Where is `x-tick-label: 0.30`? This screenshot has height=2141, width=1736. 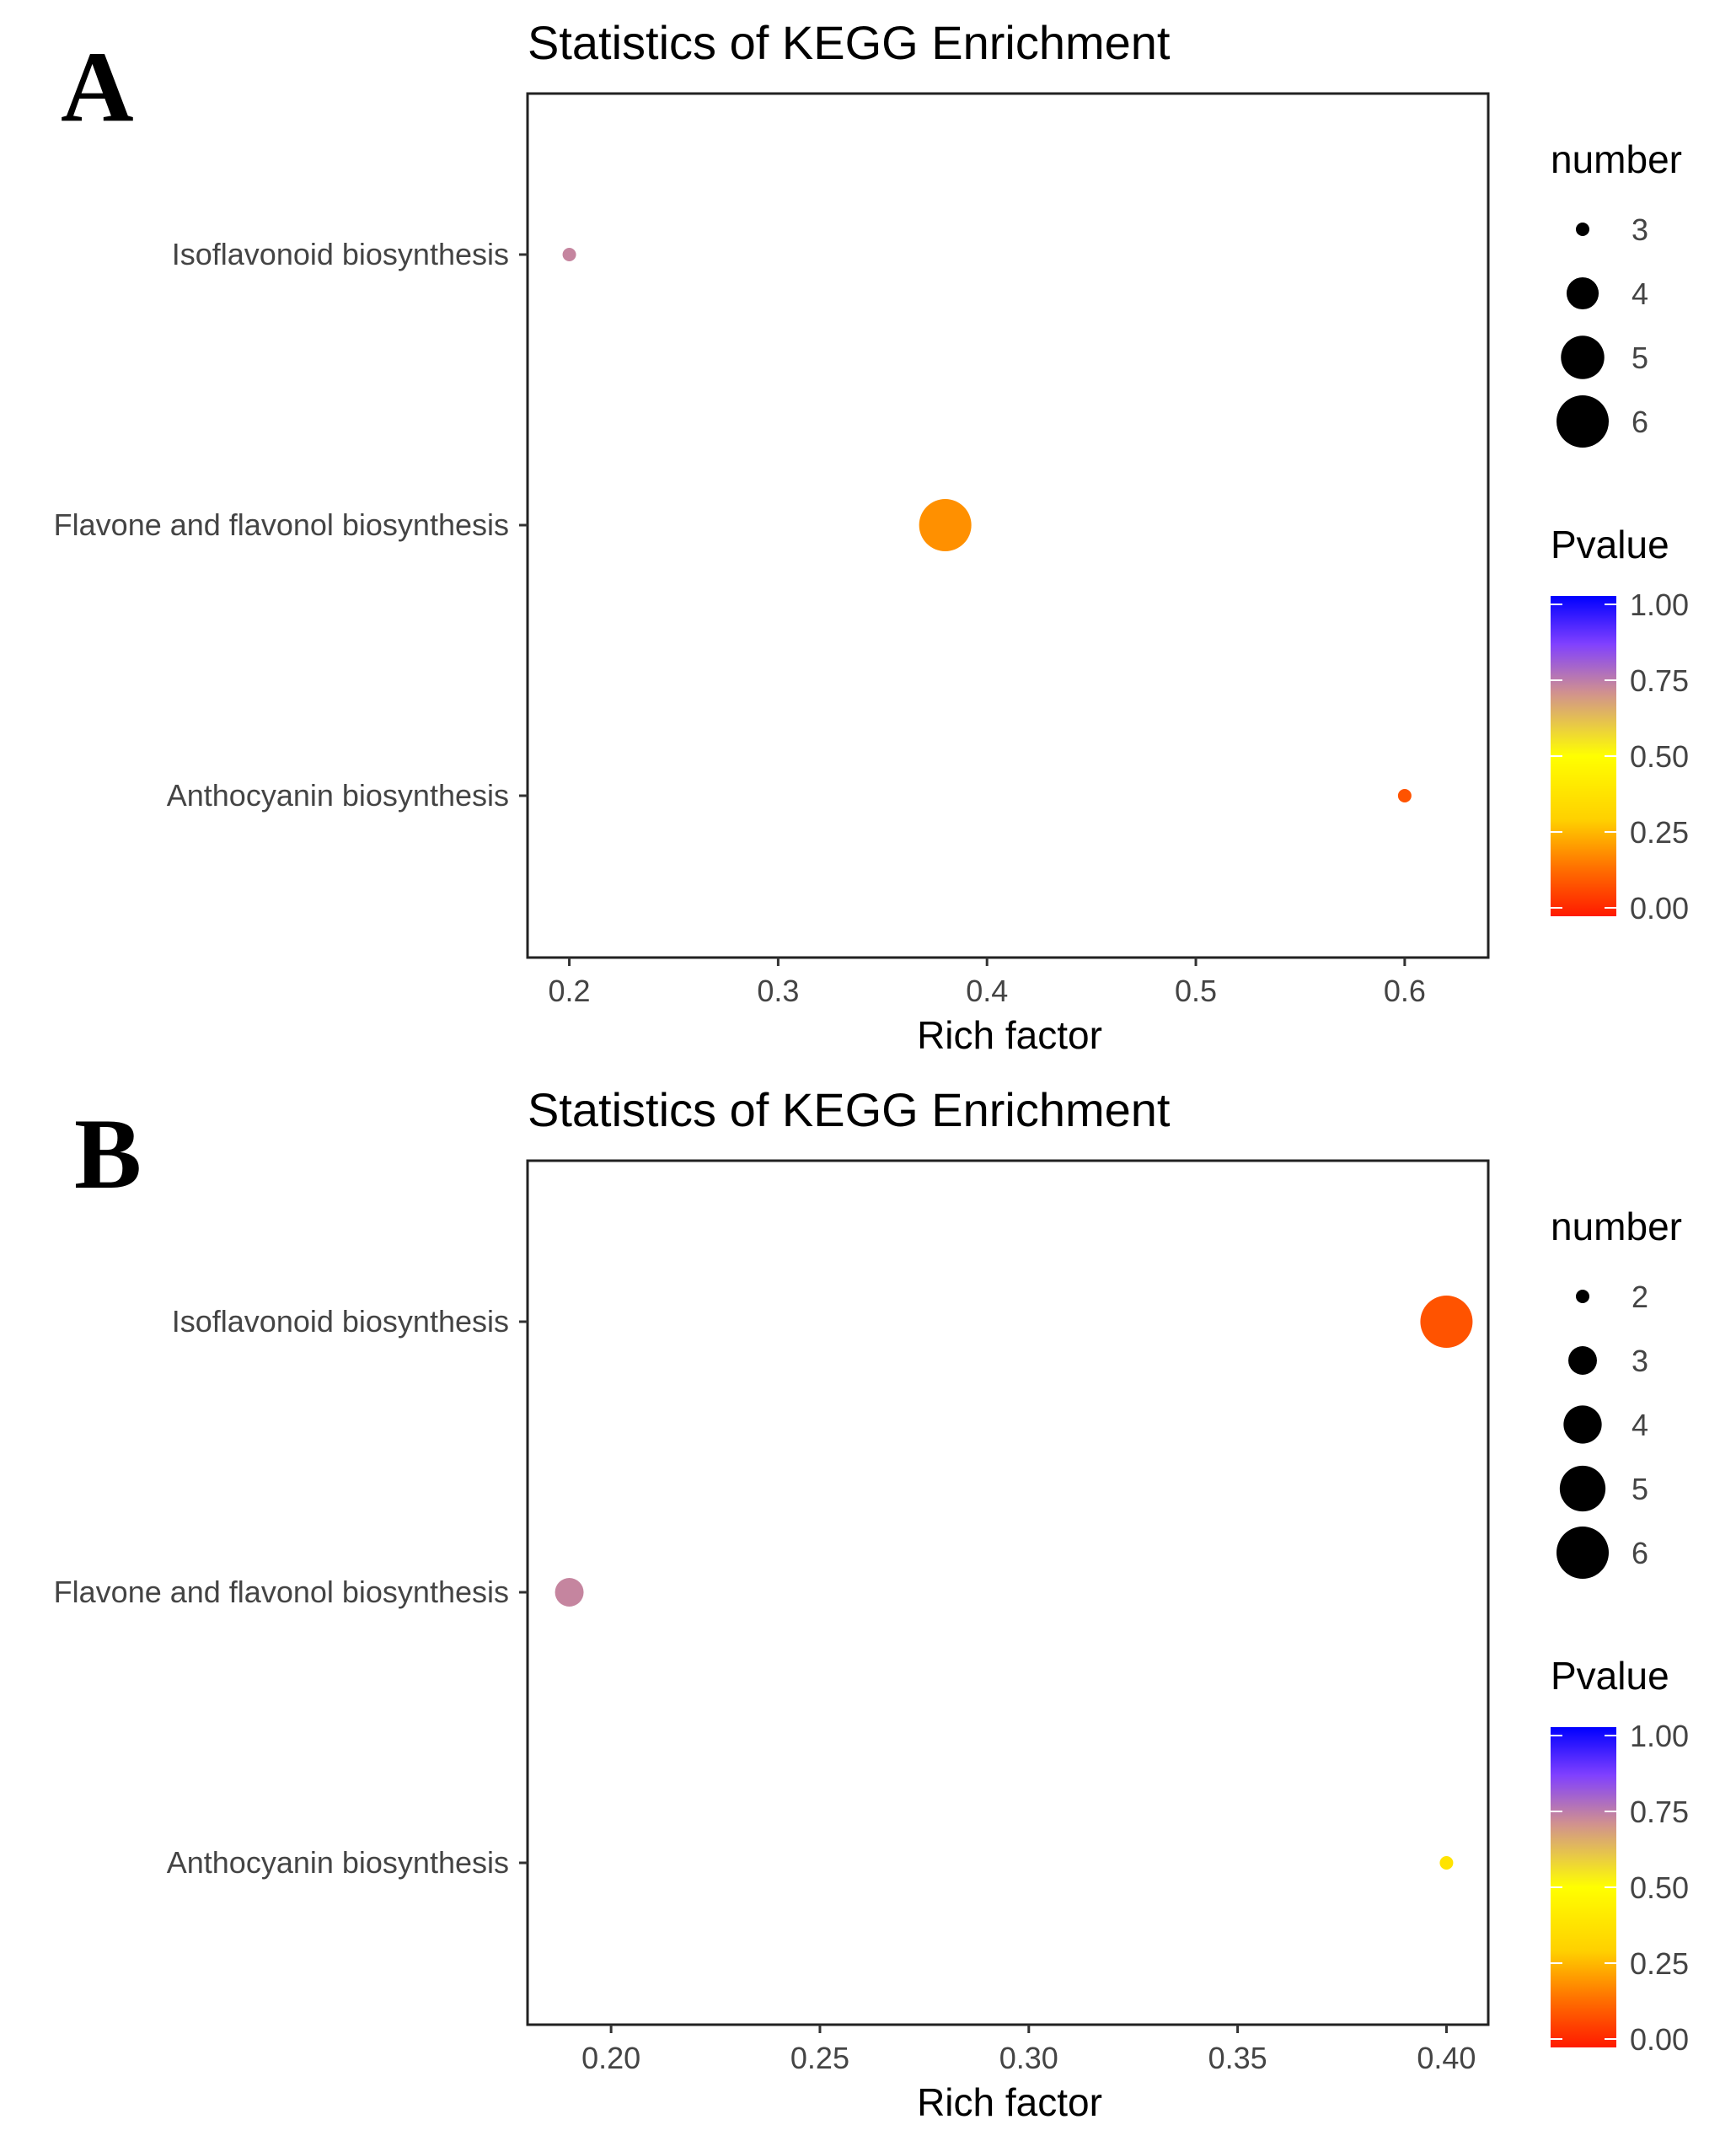 x-tick-label: 0.30 is located at coordinates (1028, 2058).